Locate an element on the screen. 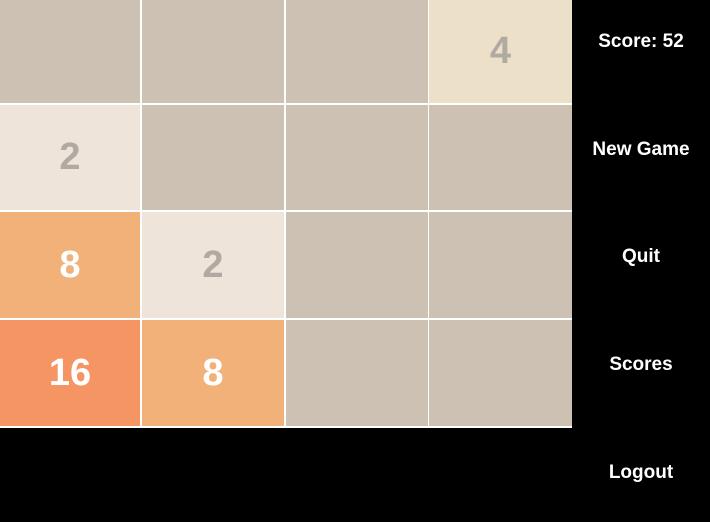 The height and width of the screenshot is (522, 710). scores-button: Scores is located at coordinates (641, 364).